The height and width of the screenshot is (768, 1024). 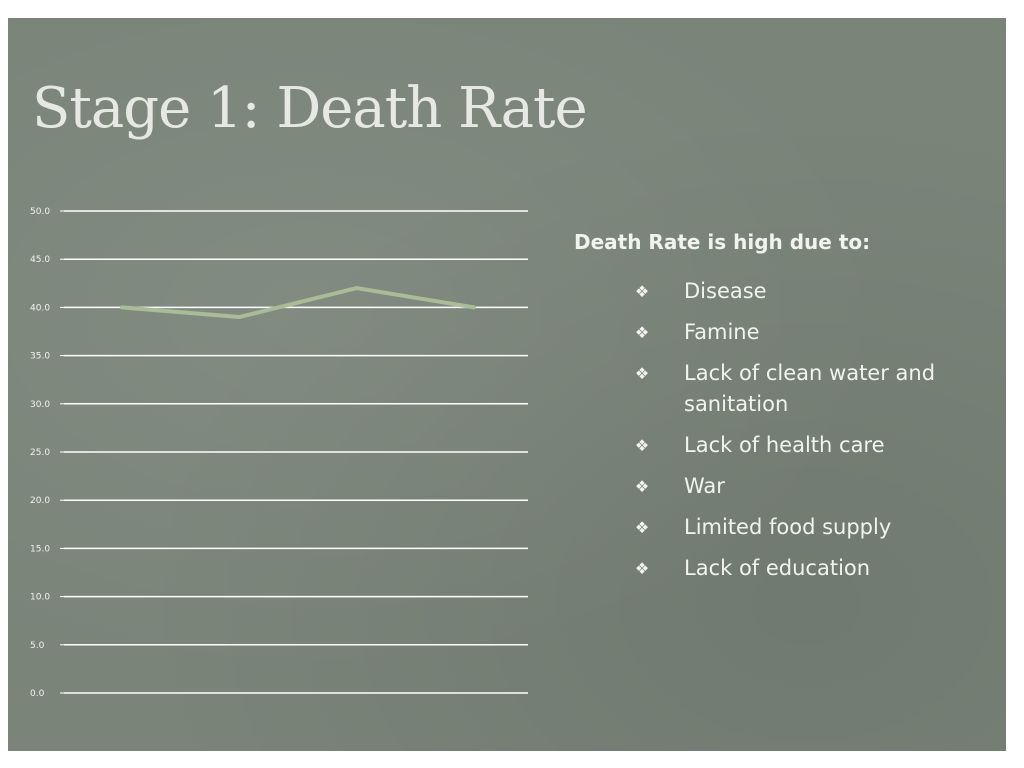 What do you see at coordinates (40, 501) in the screenshot?
I see `y-tick-label: 20.0` at bounding box center [40, 501].